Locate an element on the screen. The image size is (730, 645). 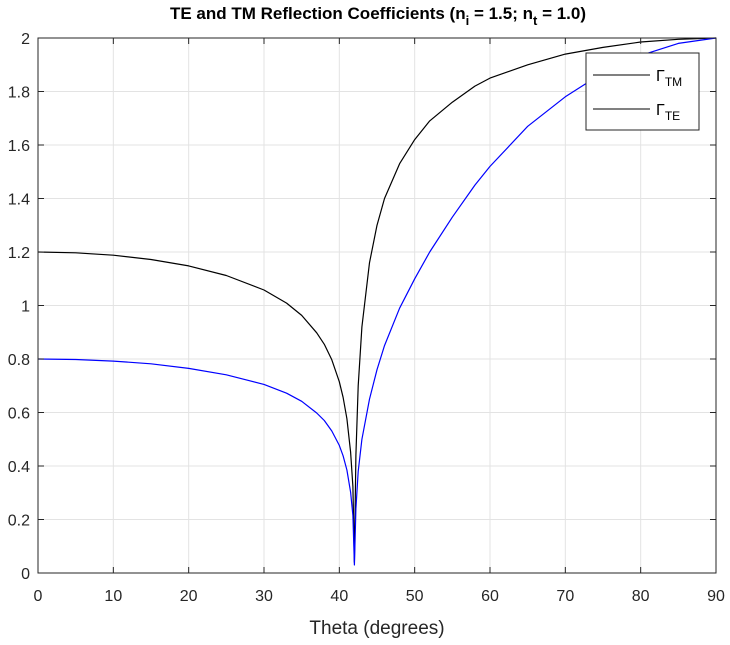
x-tick-label: 70 is located at coordinates (565, 596).